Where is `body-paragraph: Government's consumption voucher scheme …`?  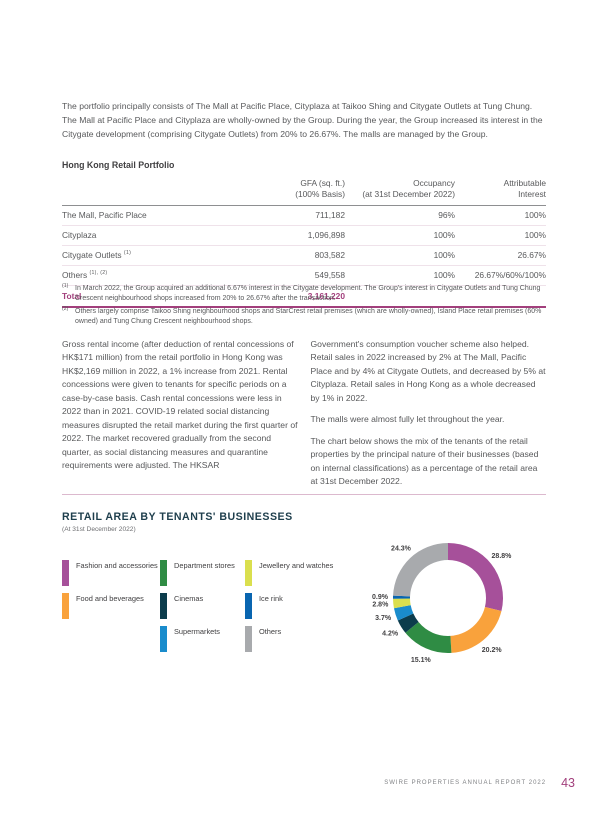 body-paragraph: Government's consumption voucher scheme … is located at coordinates (428, 371).